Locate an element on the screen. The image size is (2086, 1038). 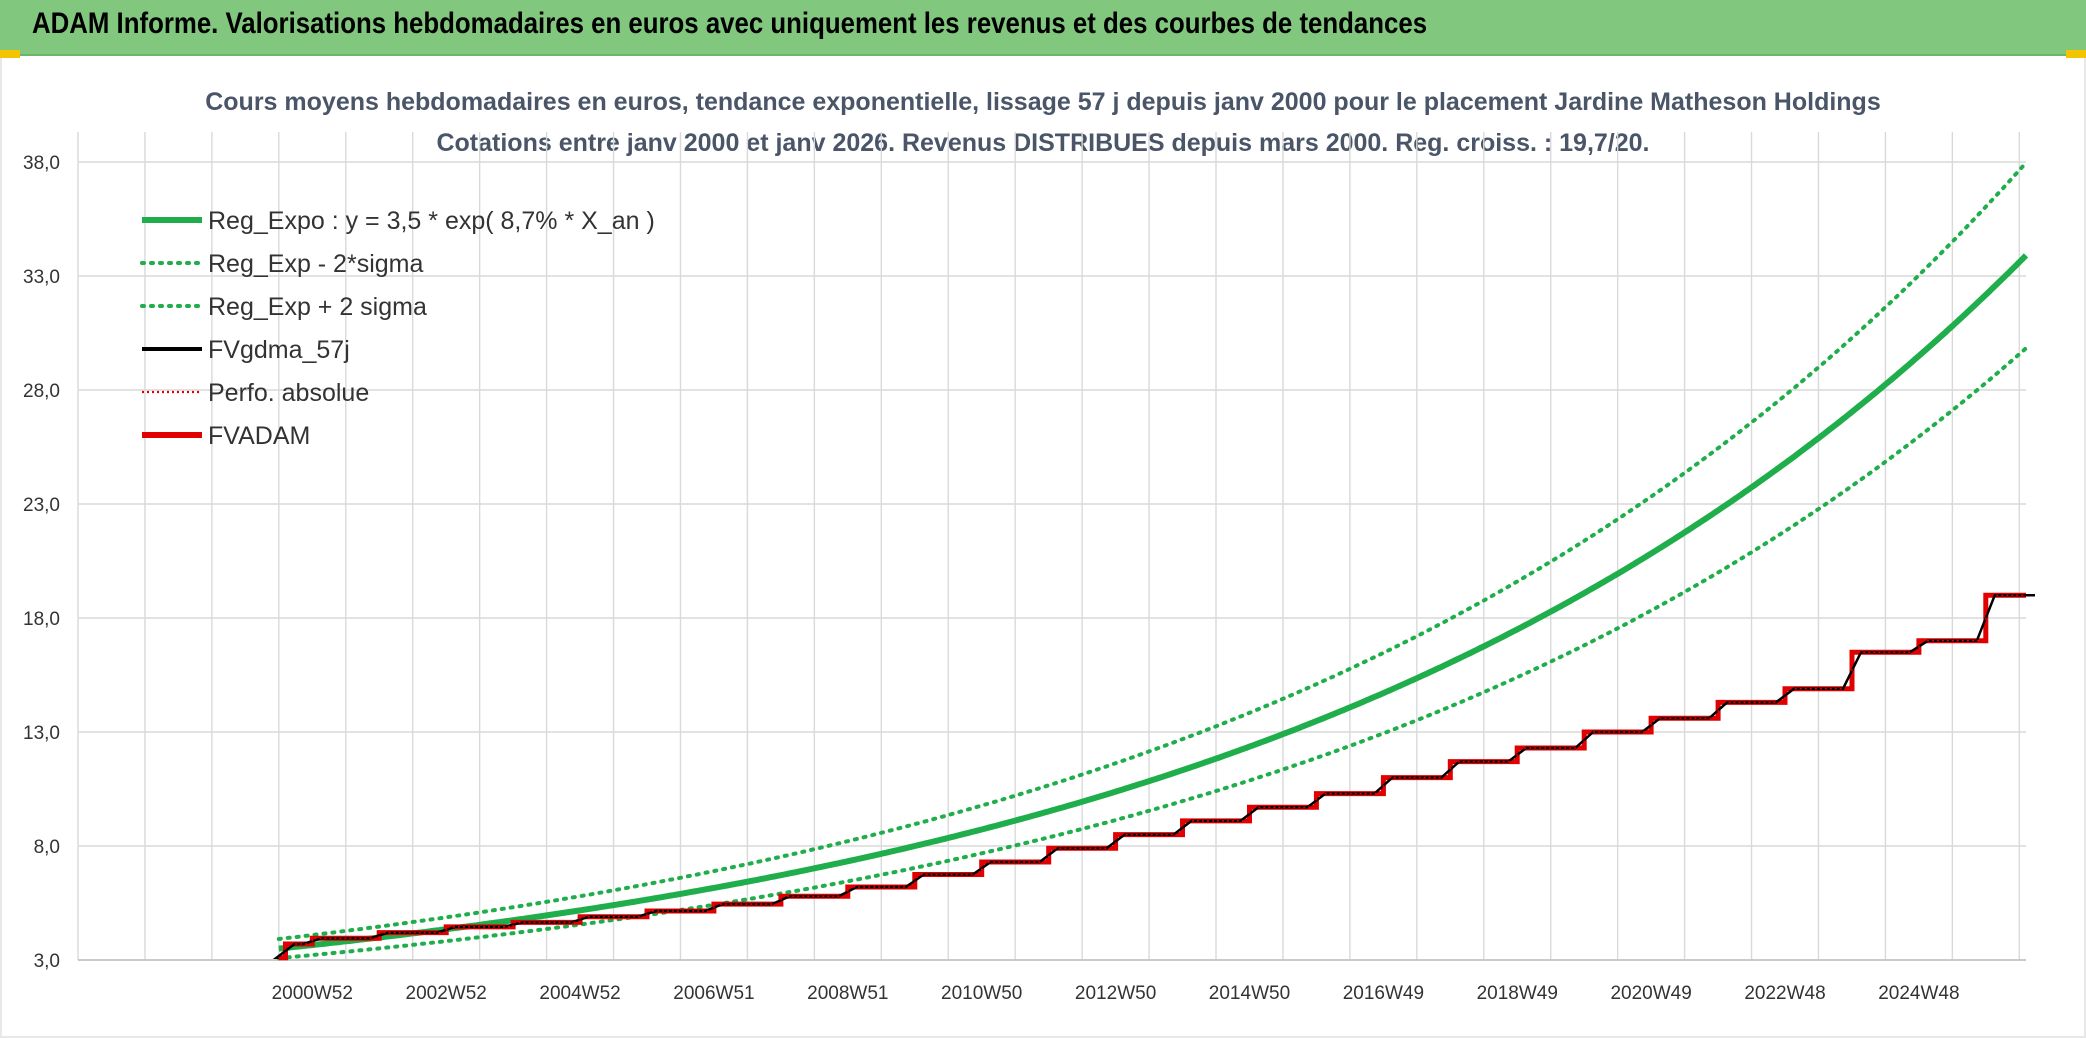
x-tick-label: 2020W49 is located at coordinates (1650, 993).